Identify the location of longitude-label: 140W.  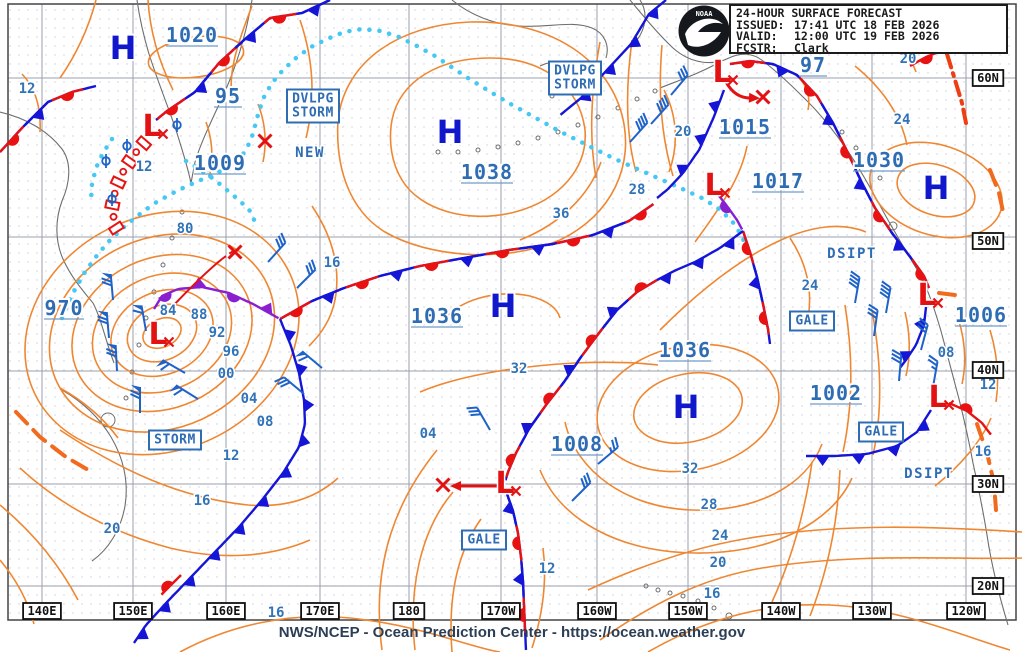
(781, 611).